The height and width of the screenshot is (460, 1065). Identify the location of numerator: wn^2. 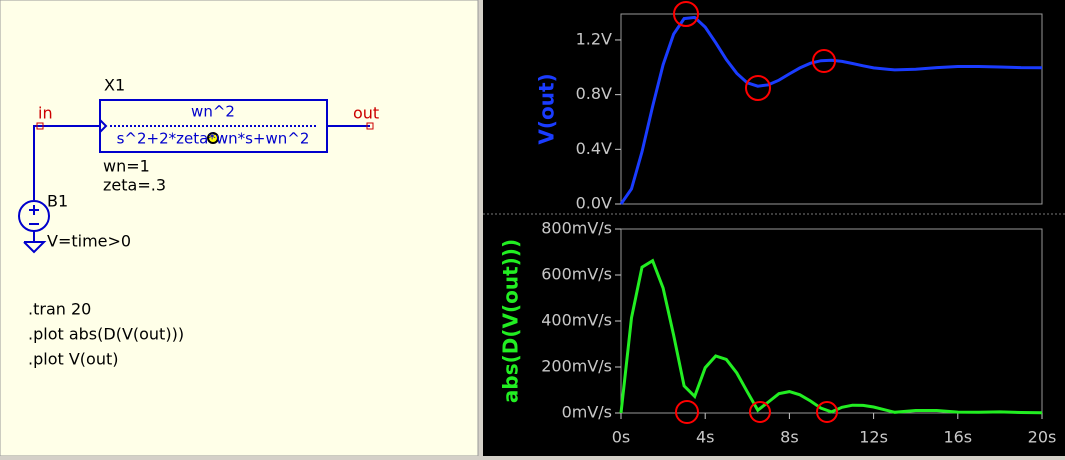
(213, 112).